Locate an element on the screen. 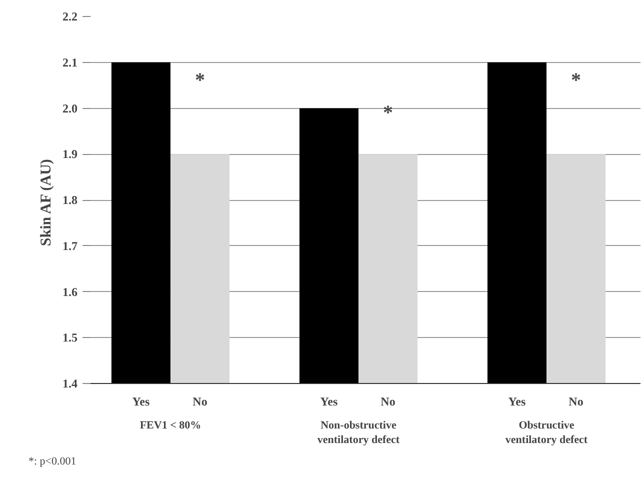 This screenshot has height=491, width=644. y-tick-label: 1.5 is located at coordinates (70, 337).